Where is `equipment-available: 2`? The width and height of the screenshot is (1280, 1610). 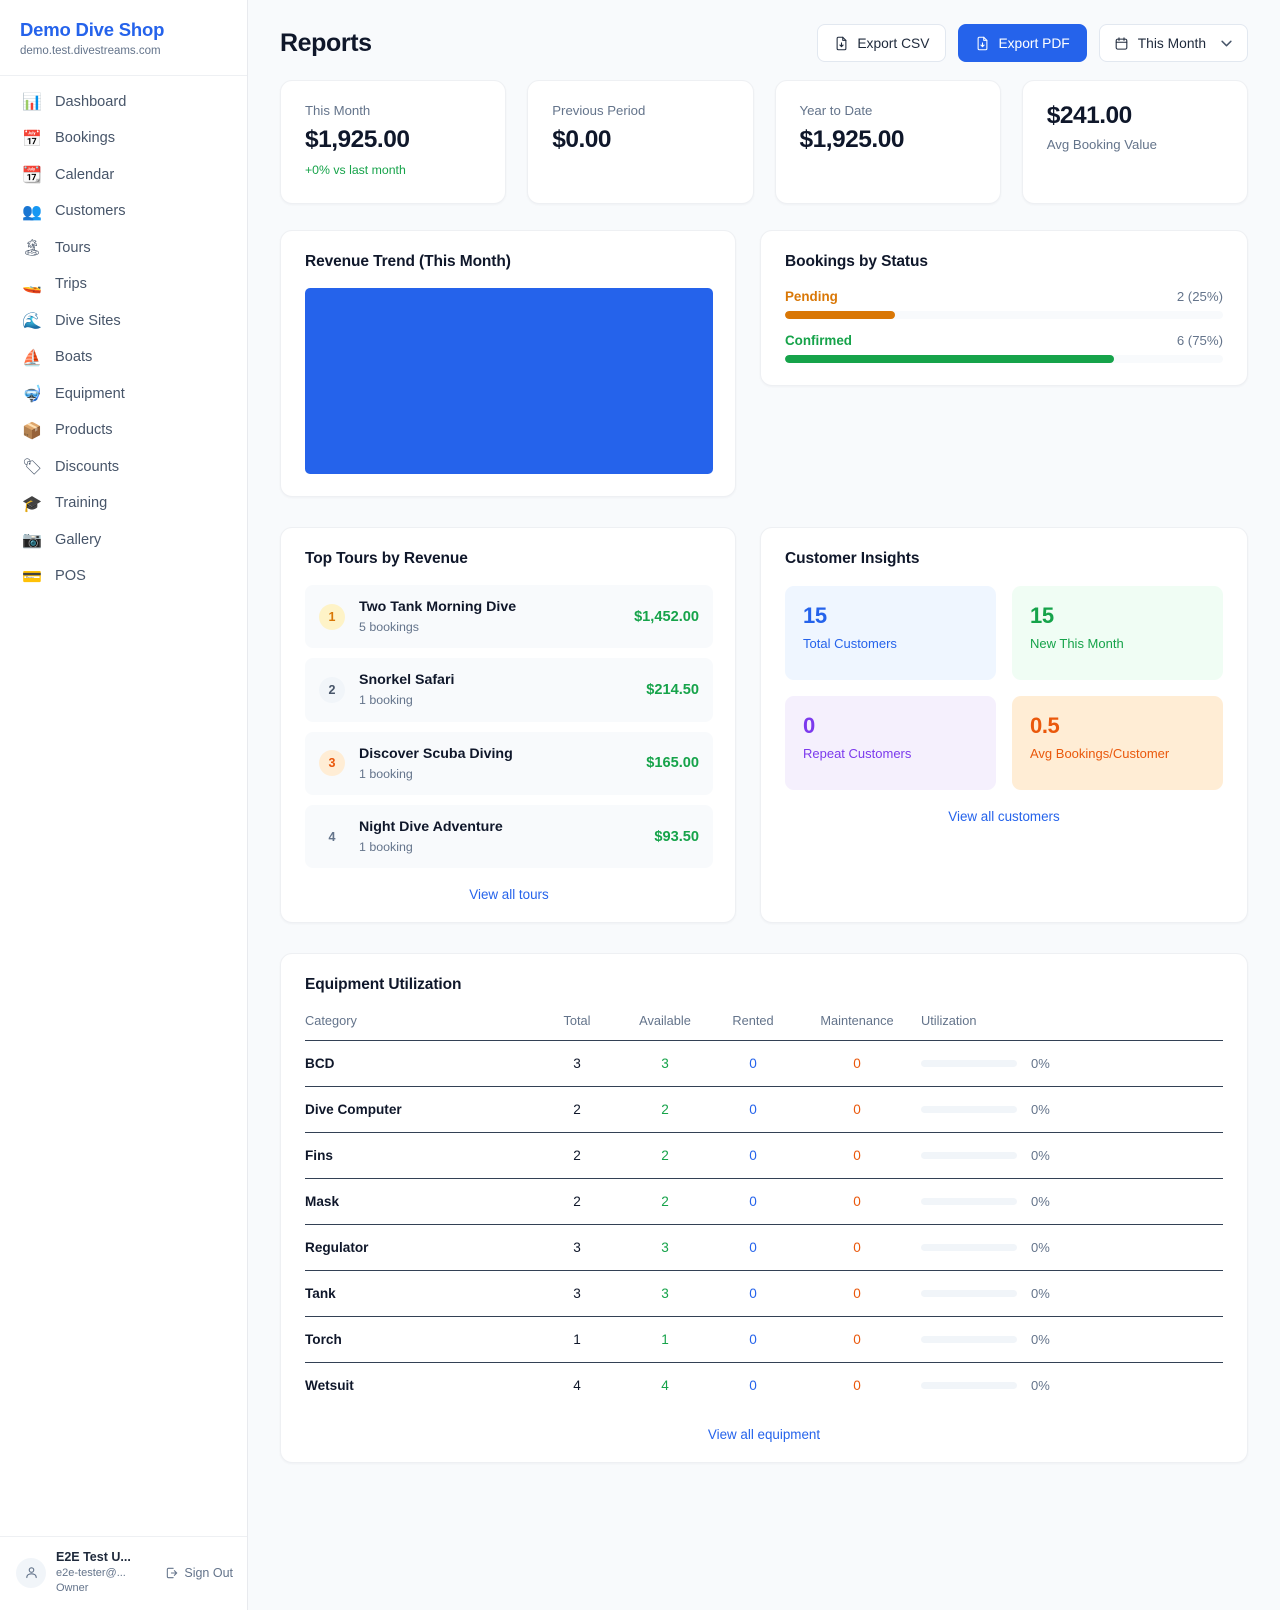
equipment-available: 2 is located at coordinates (669, 1202).